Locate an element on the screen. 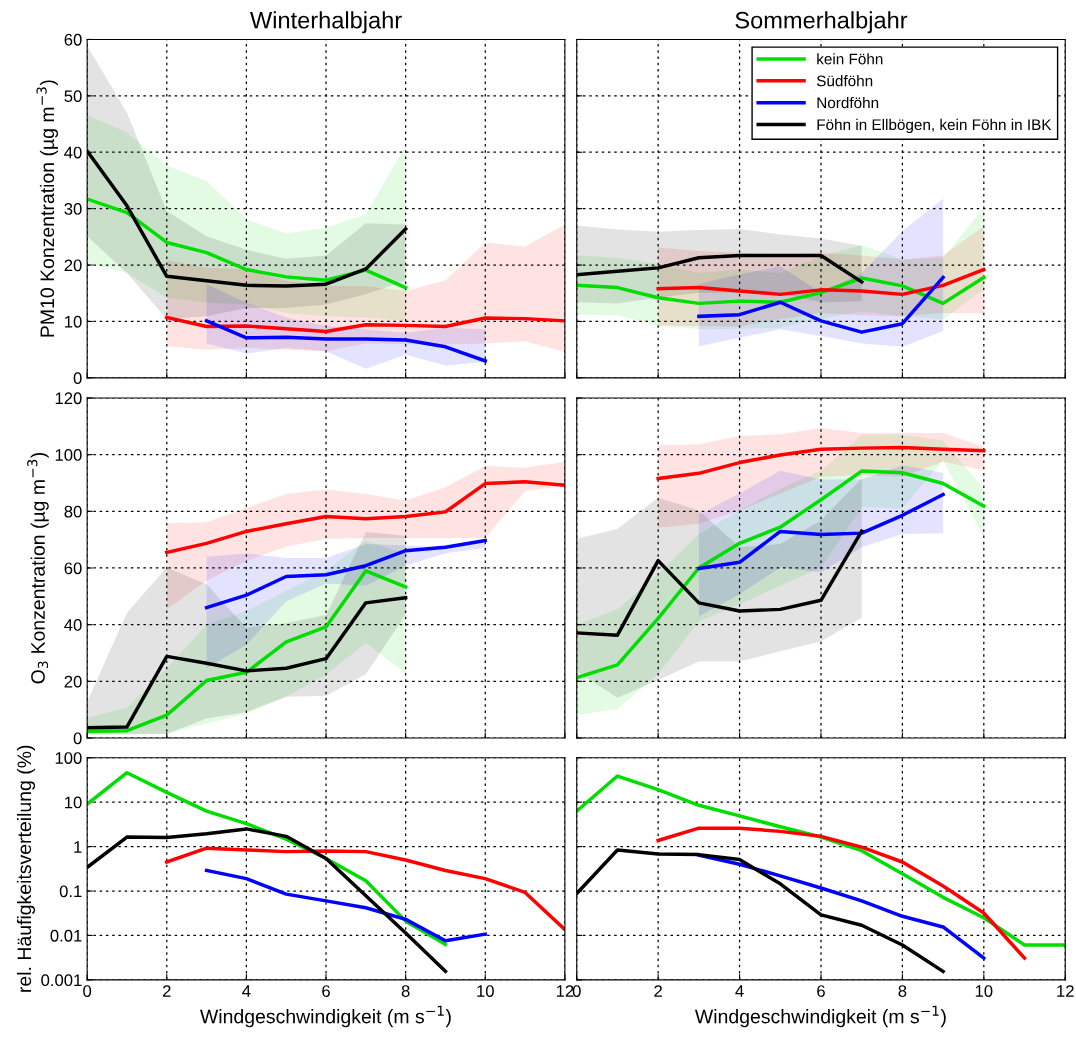  y-axis-title: O$_{3}$ Konzentration (µg m$^{−3}$) is located at coordinates (38, 568).